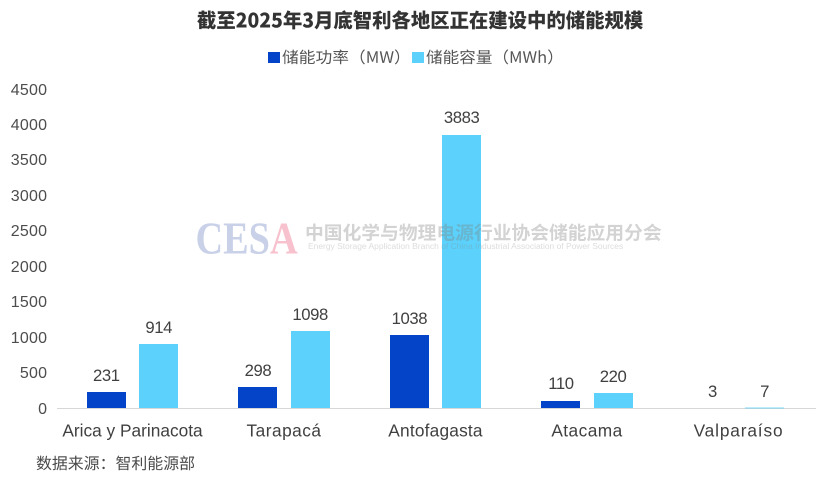  Describe the element at coordinates (247, 240) in the screenshot. I see `svg-text: CESA` at that location.